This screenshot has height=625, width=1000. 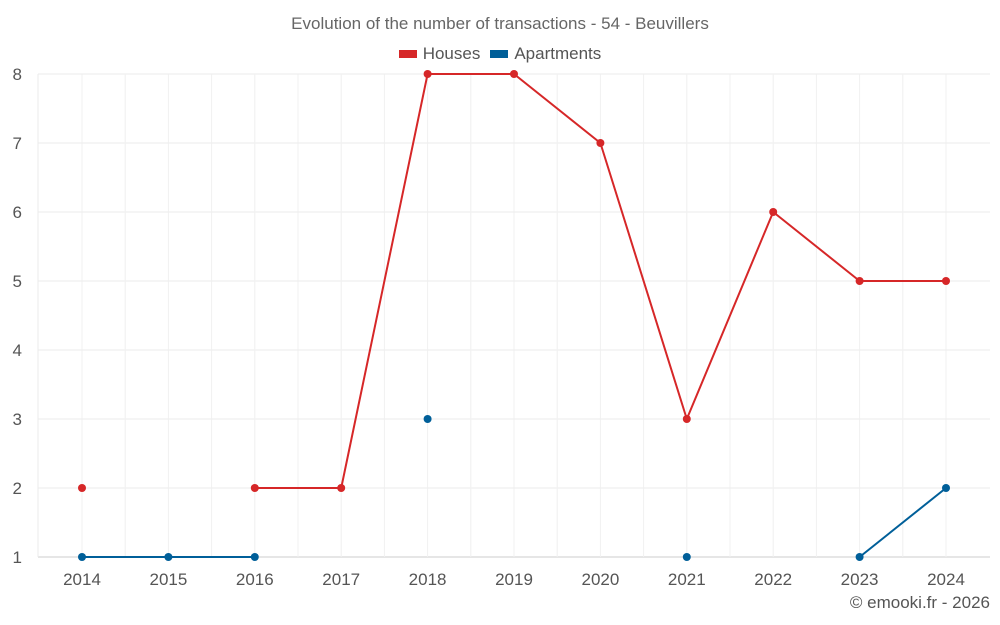 I want to click on y-tick-label: 4, so click(x=17, y=350).